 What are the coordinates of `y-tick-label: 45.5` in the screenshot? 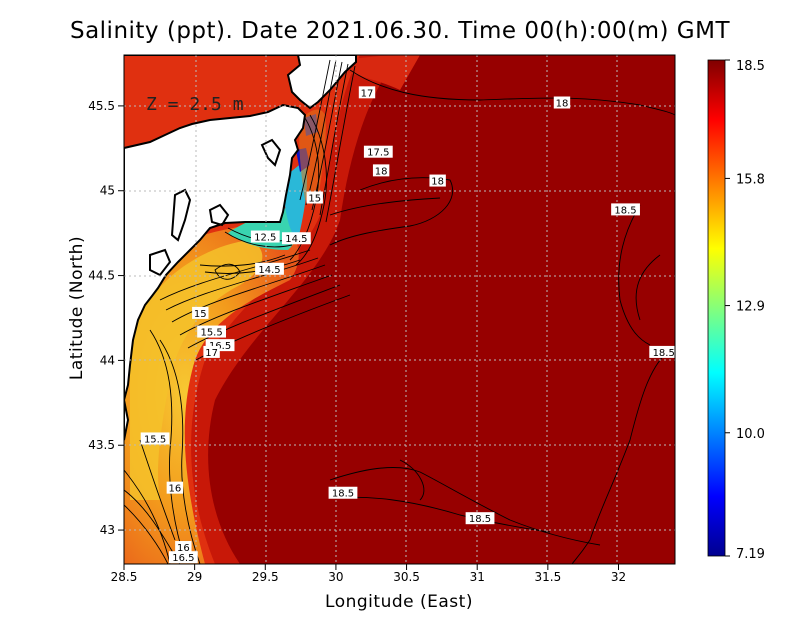 It's located at (101, 106).